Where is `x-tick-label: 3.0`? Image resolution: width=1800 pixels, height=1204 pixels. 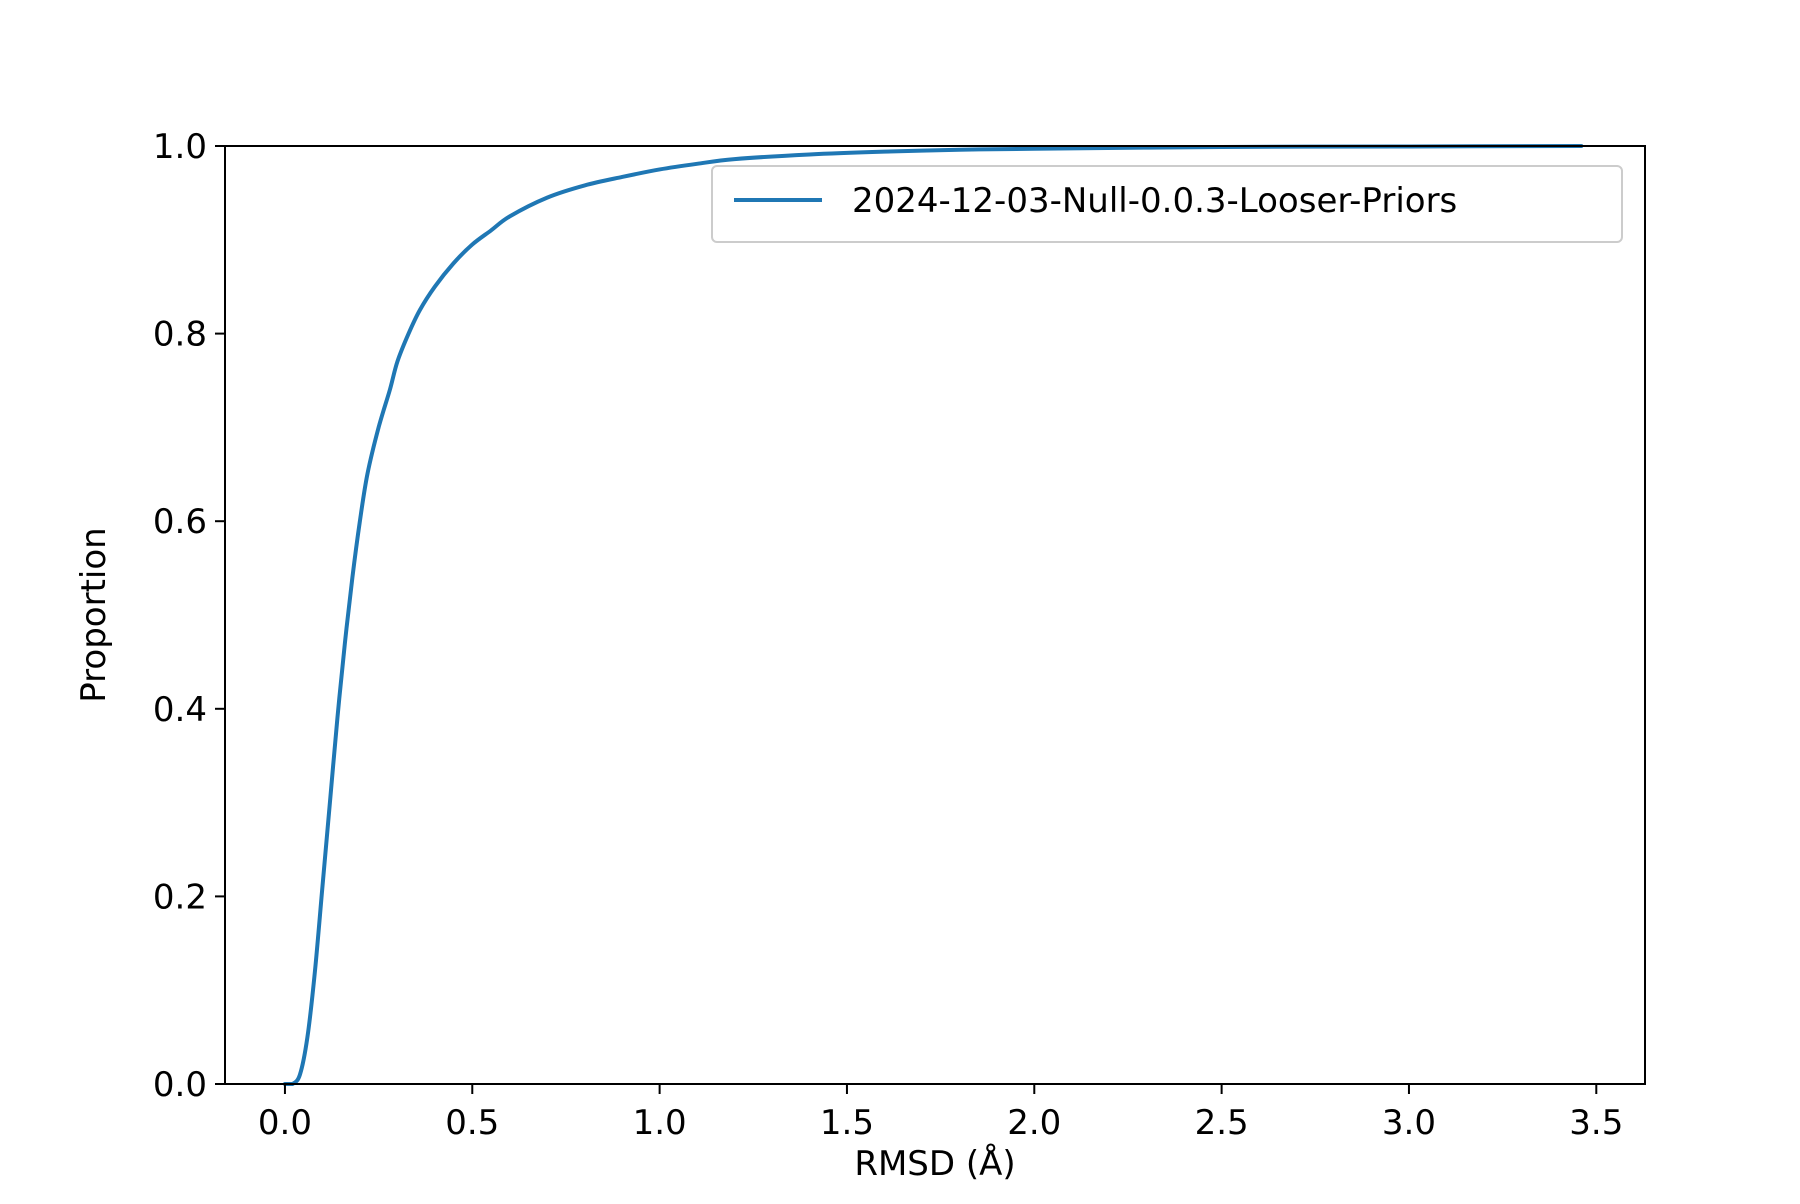 x-tick-label: 3.0 is located at coordinates (1409, 1123).